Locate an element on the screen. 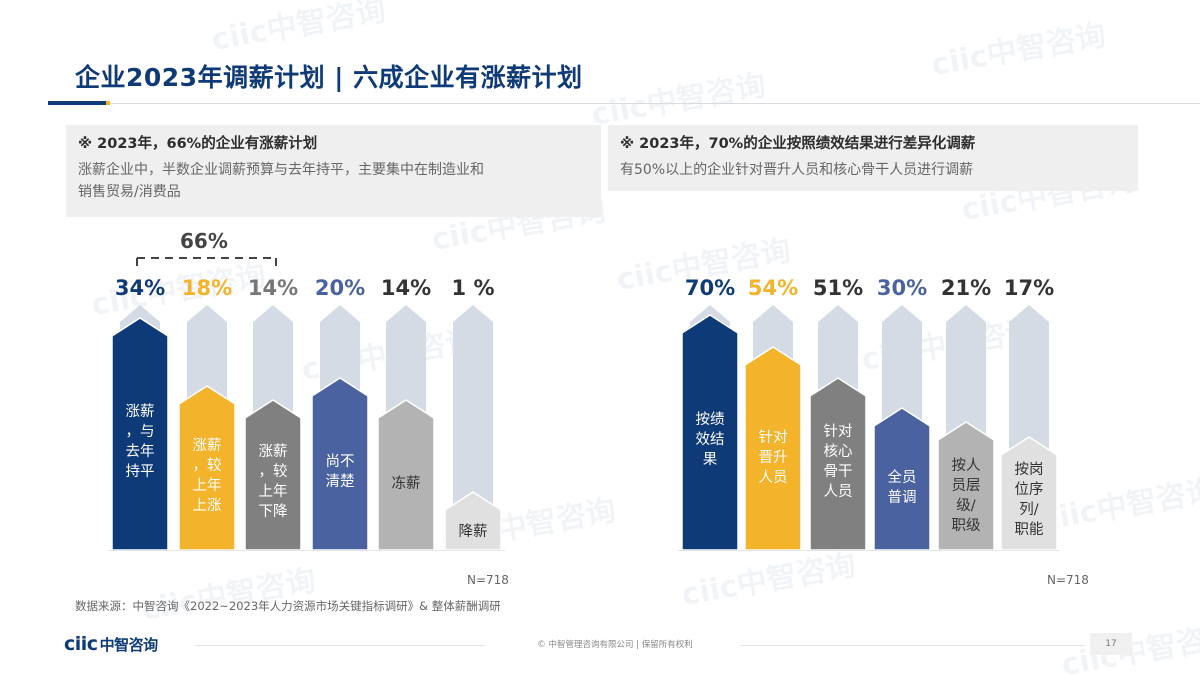  logo-chinese: 中智咨询 is located at coordinates (129, 645).